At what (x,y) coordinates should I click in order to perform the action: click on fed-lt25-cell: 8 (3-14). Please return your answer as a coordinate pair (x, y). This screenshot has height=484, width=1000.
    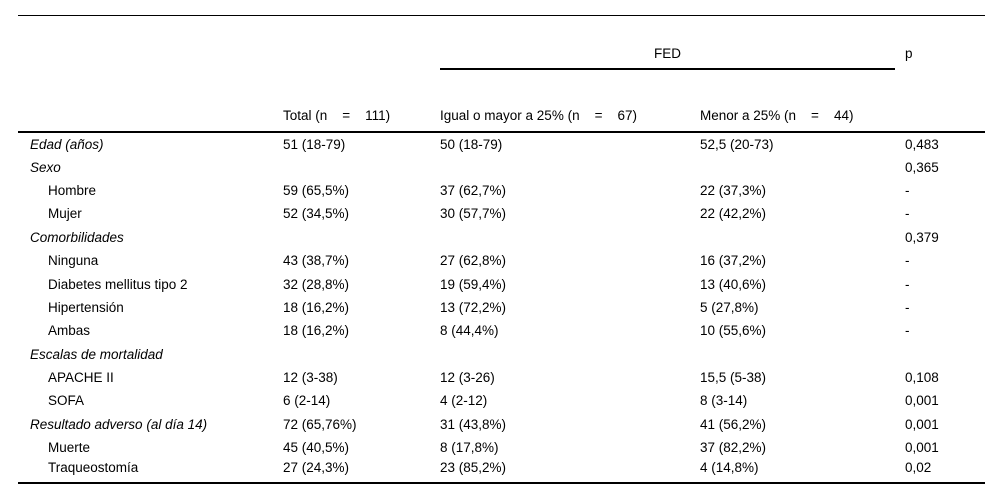
    Looking at the image, I should click on (724, 401).